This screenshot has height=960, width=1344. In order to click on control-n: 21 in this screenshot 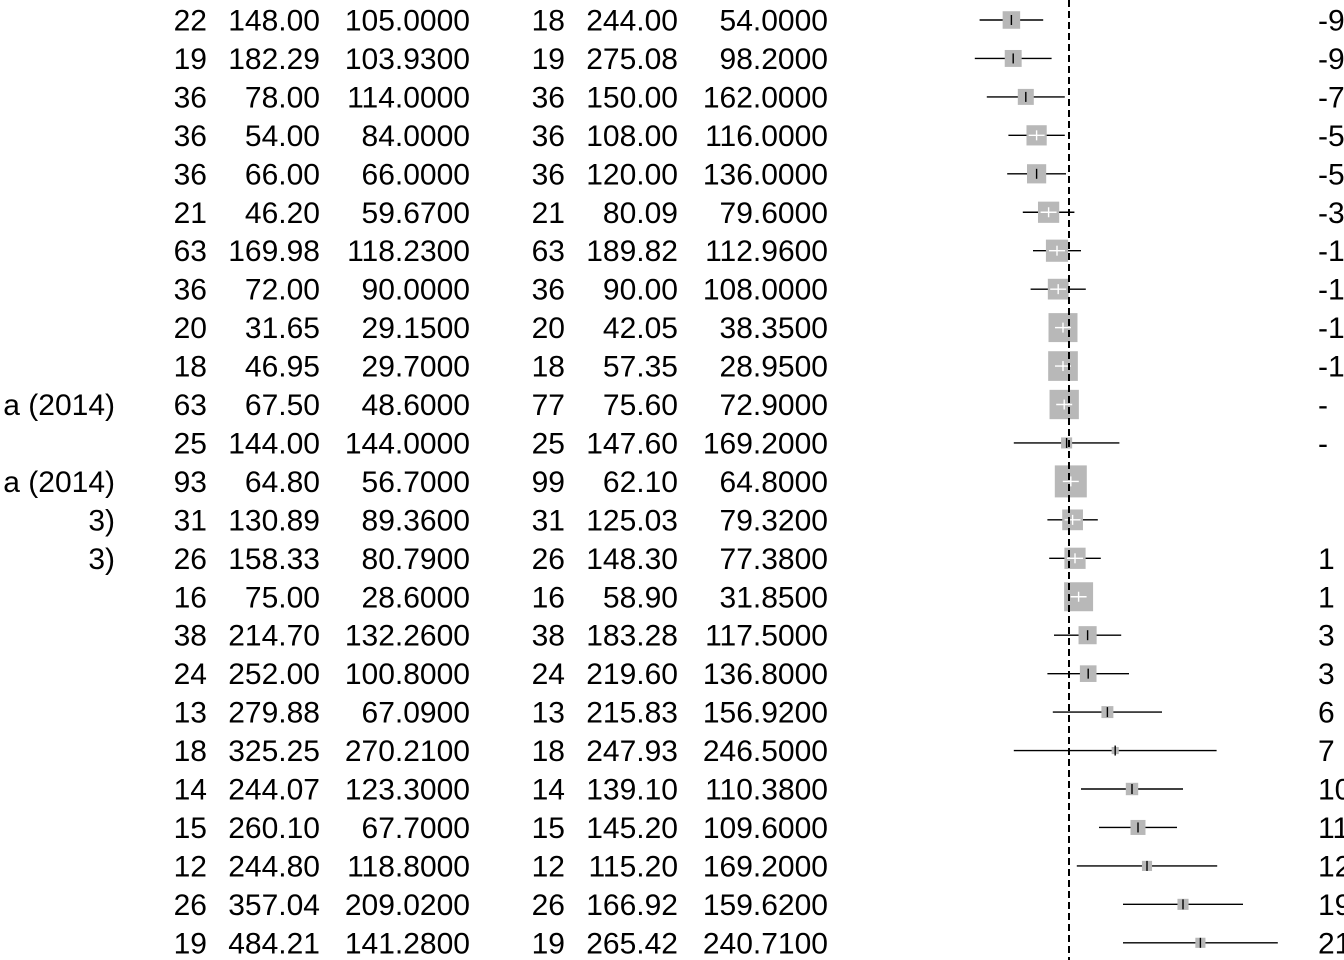, I will do `click(548, 213)`.